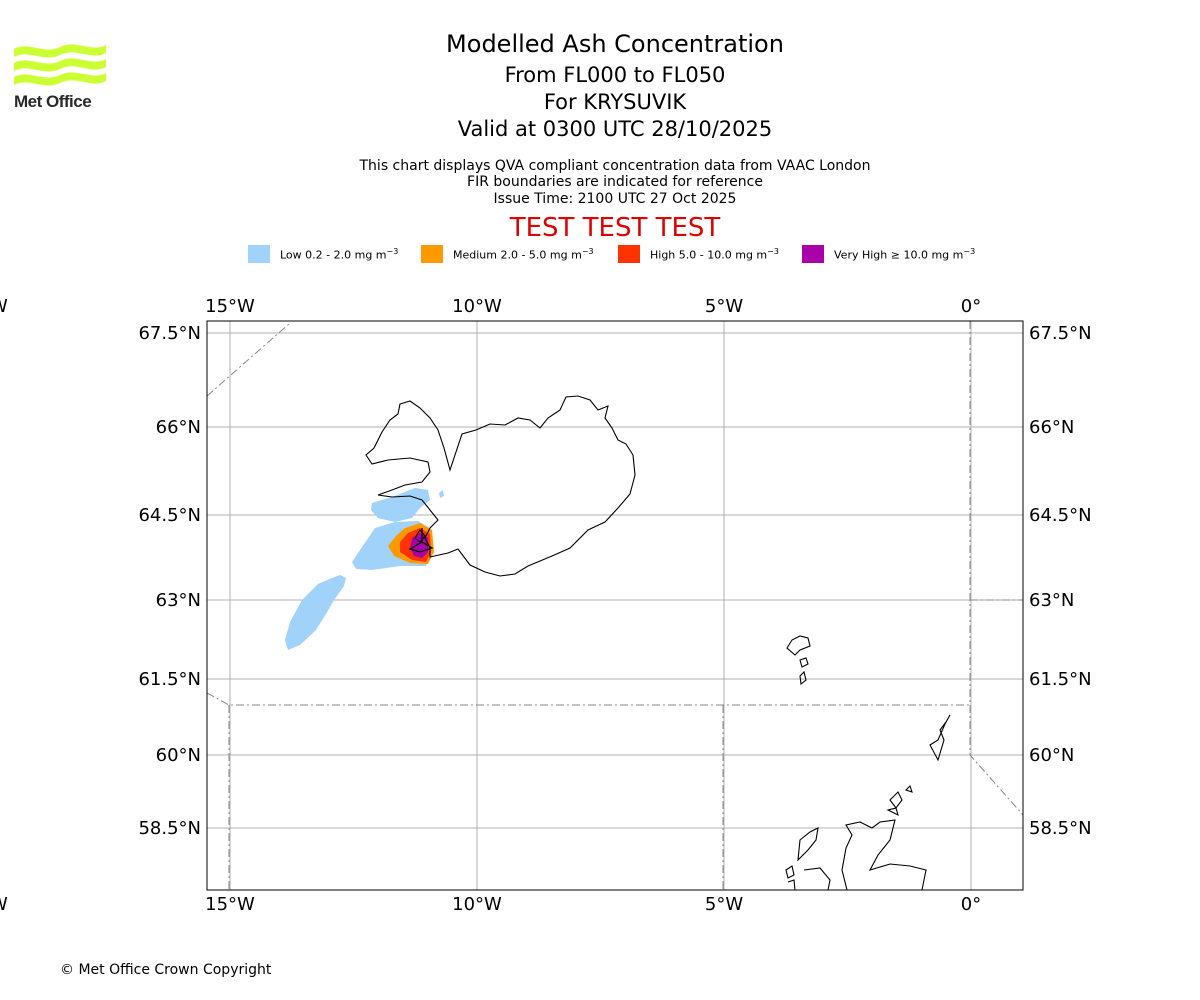  Describe the element at coordinates (432, 254) in the screenshot. I see `legend-swatch-medium` at that location.